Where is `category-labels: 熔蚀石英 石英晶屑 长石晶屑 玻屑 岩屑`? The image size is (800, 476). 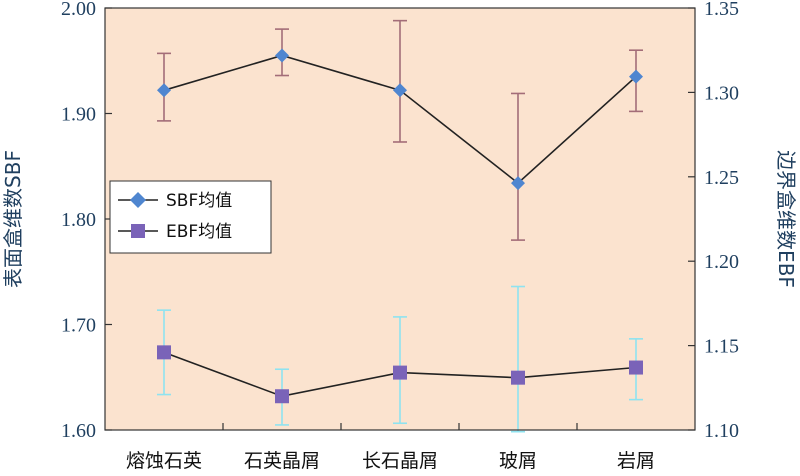
category-labels: 熔蚀石英 石英晶屑 长石晶屑 玻屑 岩屑 is located at coordinates (390, 461).